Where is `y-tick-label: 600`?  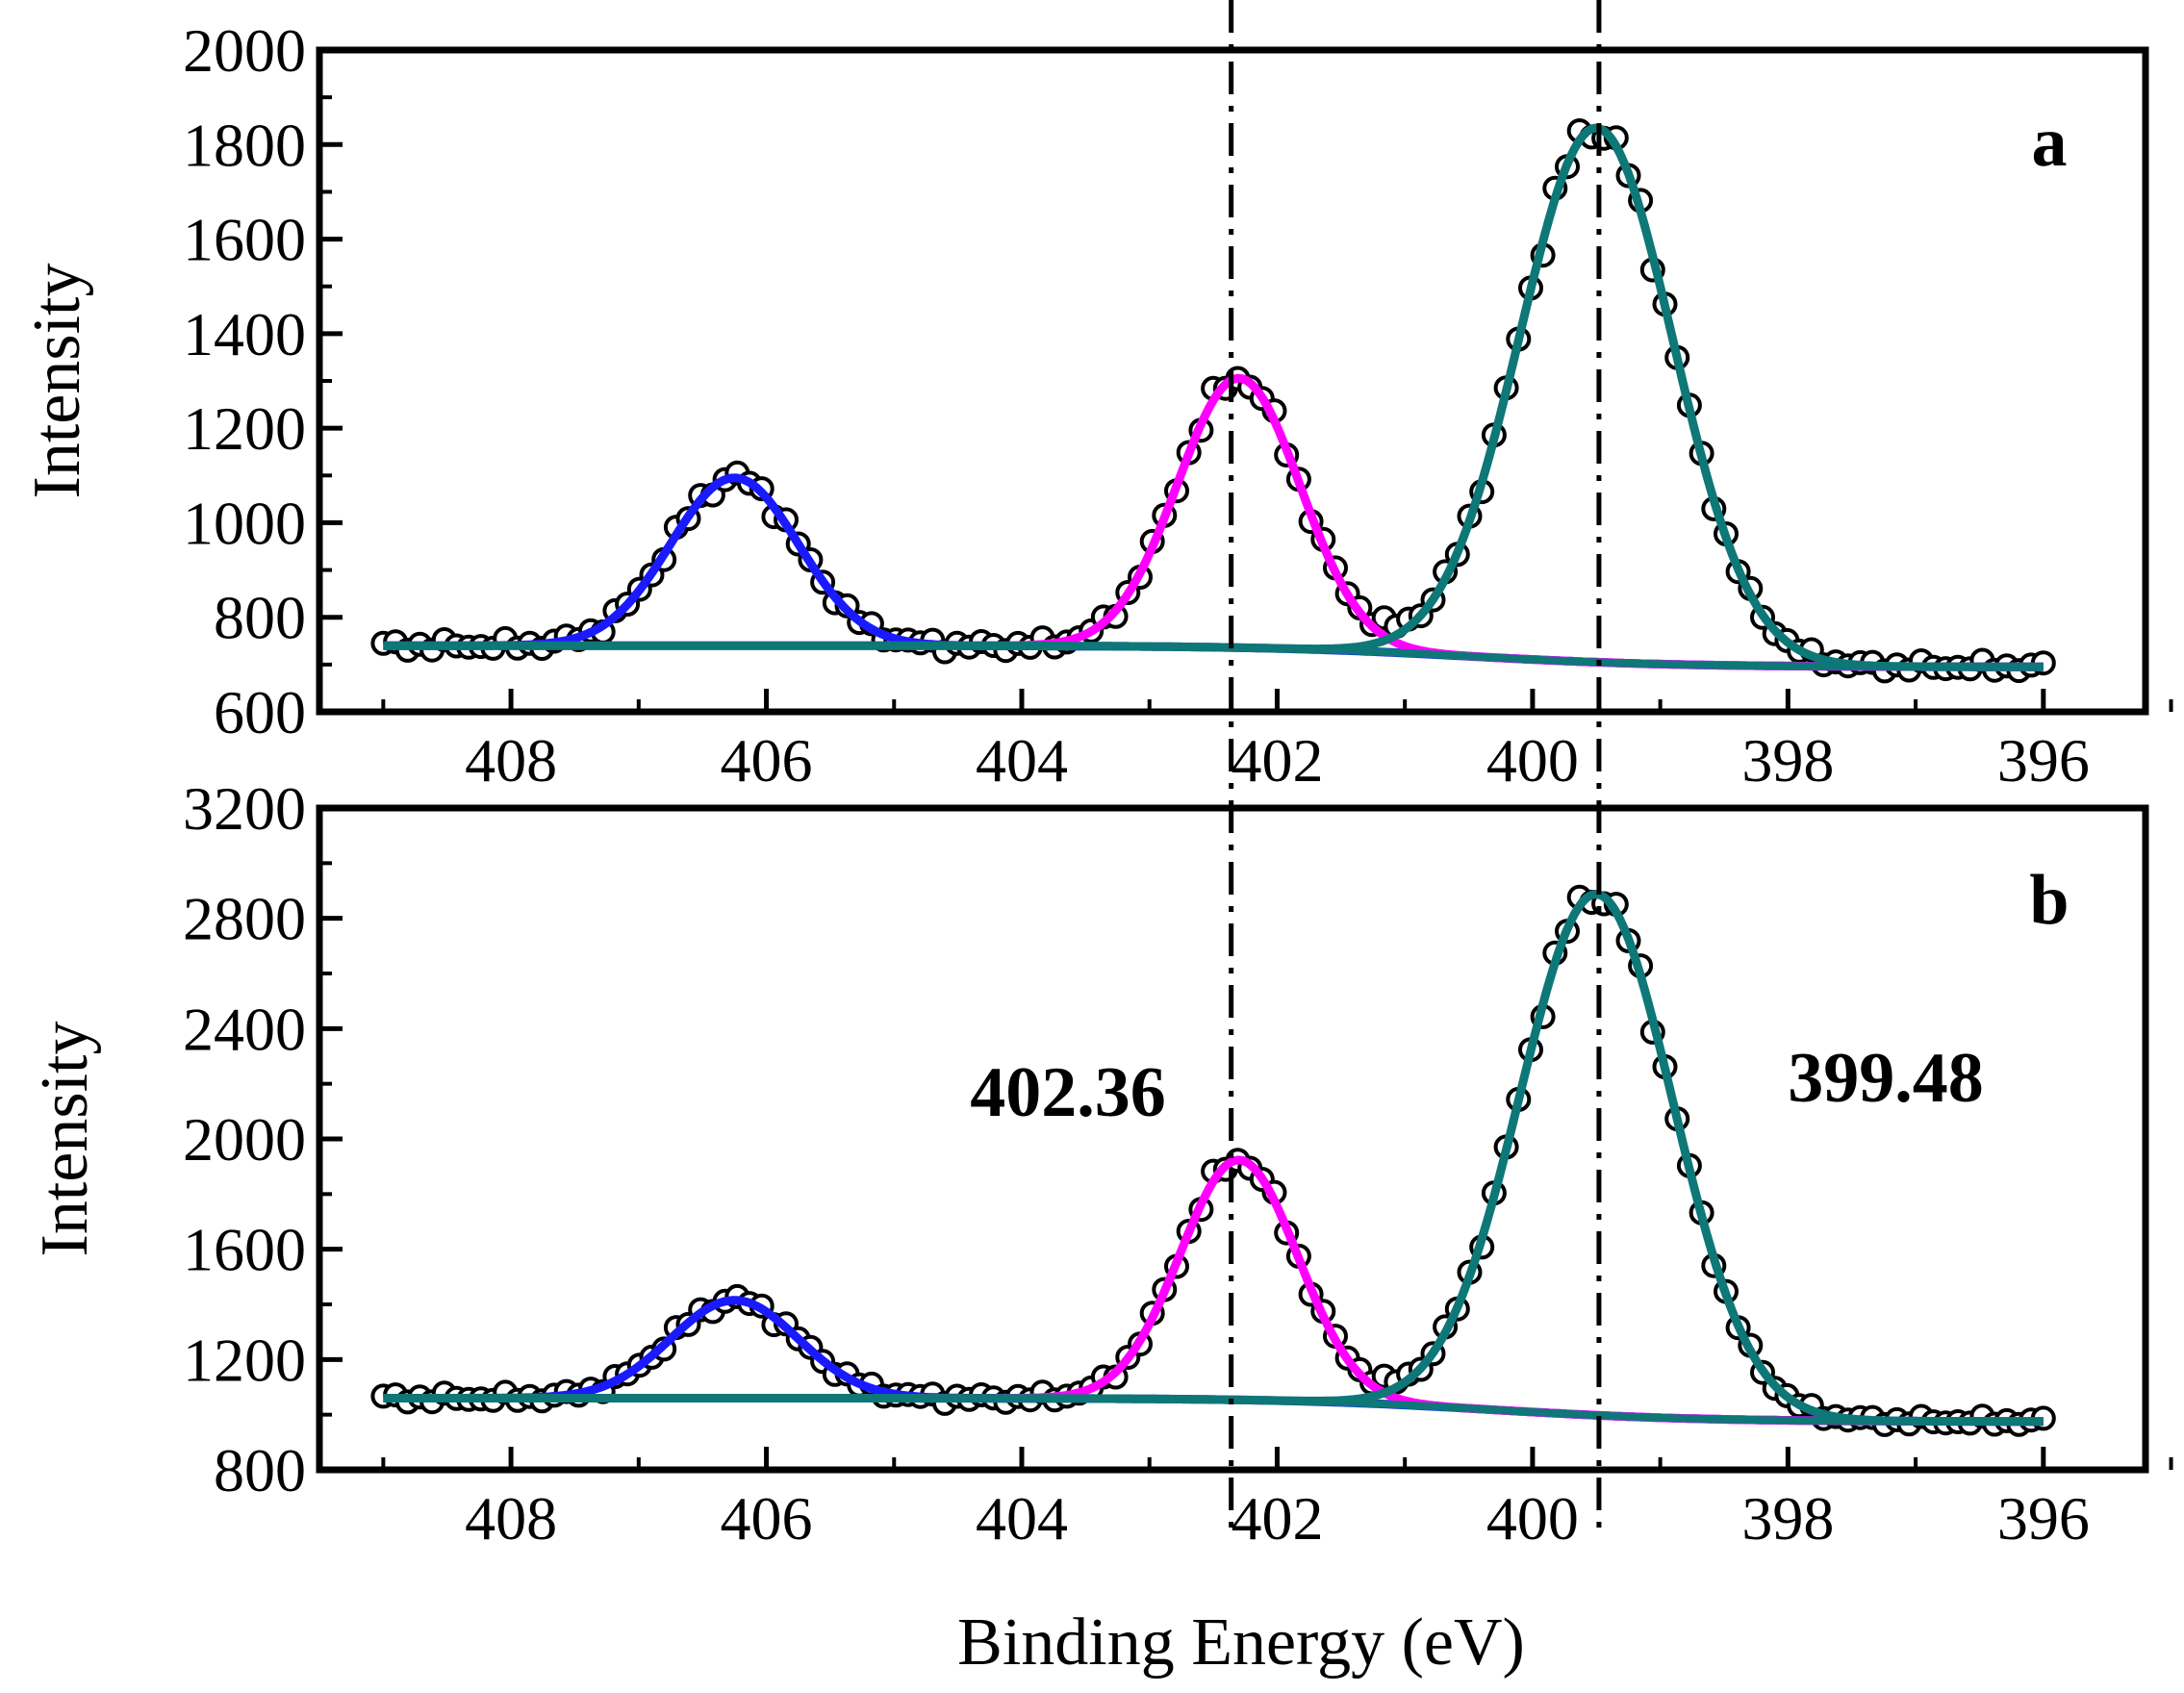
y-tick-label: 600 is located at coordinates (260, 712).